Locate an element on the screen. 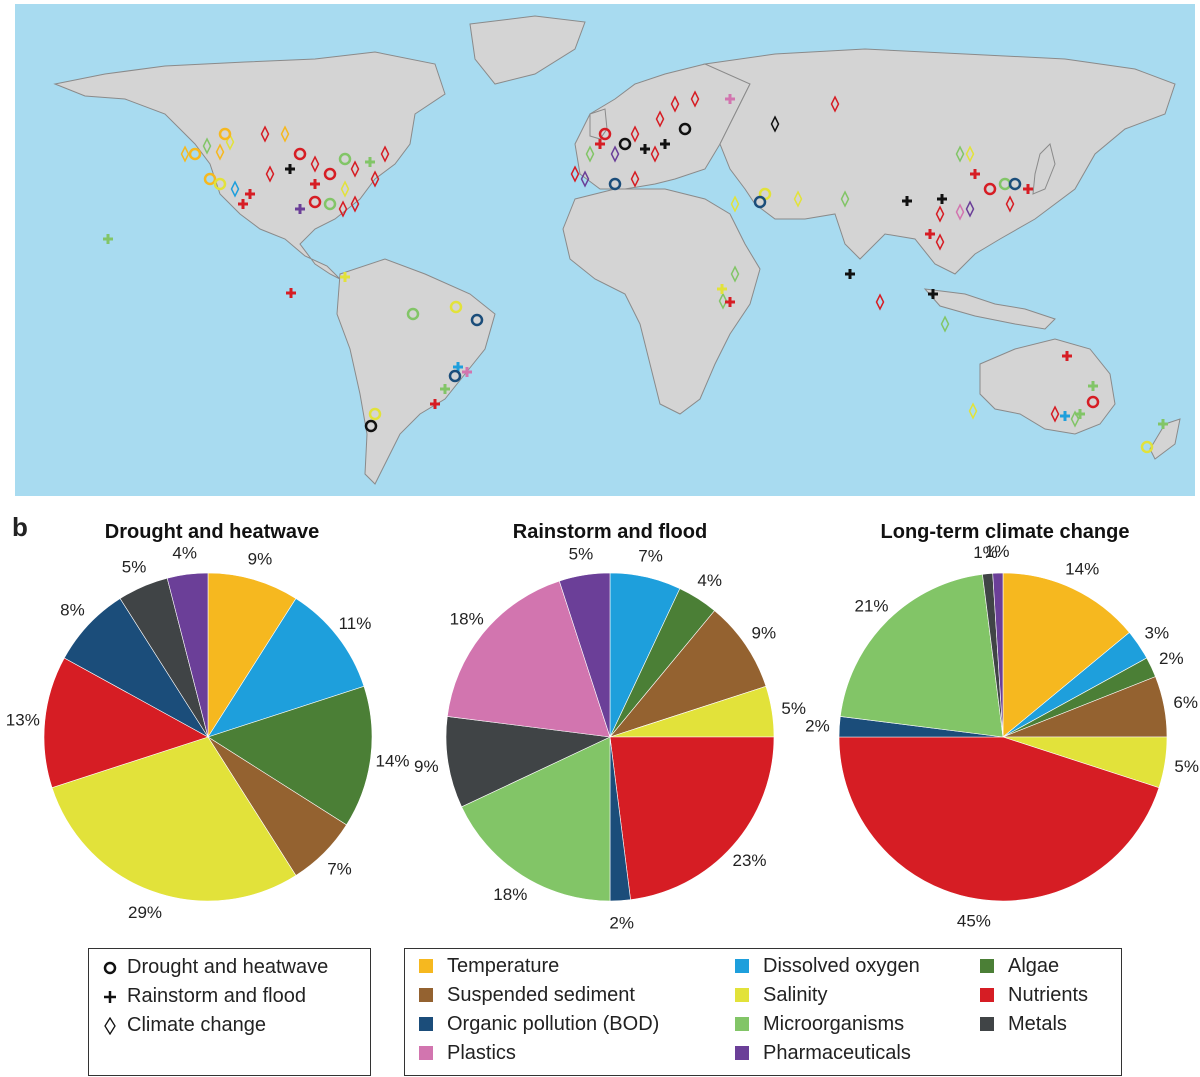 The image size is (1200, 1077). legend-label: Dissolved oxygen is located at coordinates (841, 965).